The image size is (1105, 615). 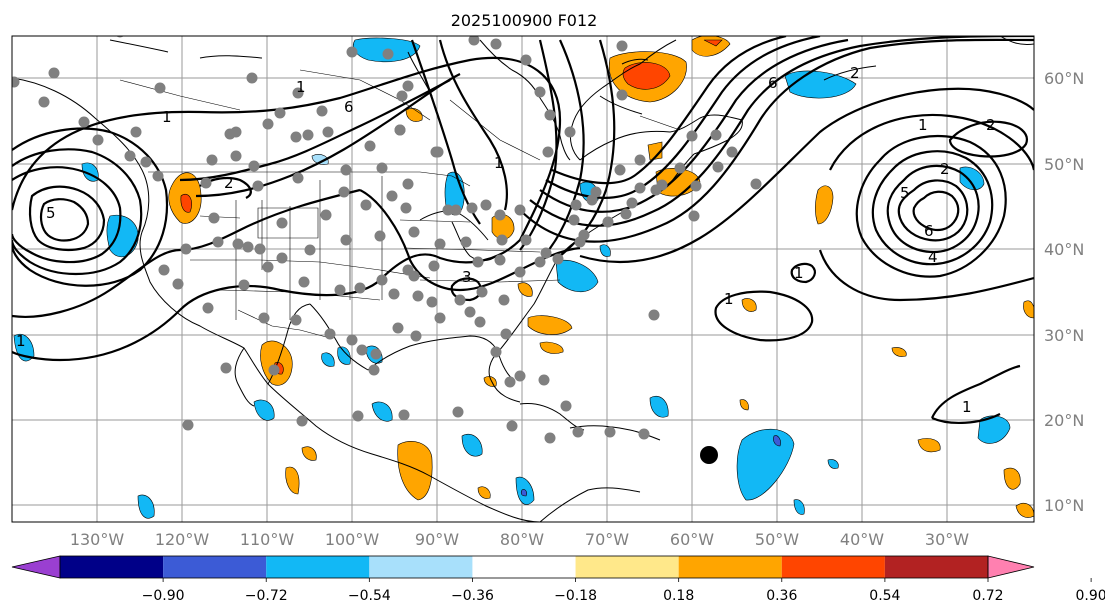 What do you see at coordinates (713, 43) in the screenshot?
I see `positive-anomaly-core` at bounding box center [713, 43].